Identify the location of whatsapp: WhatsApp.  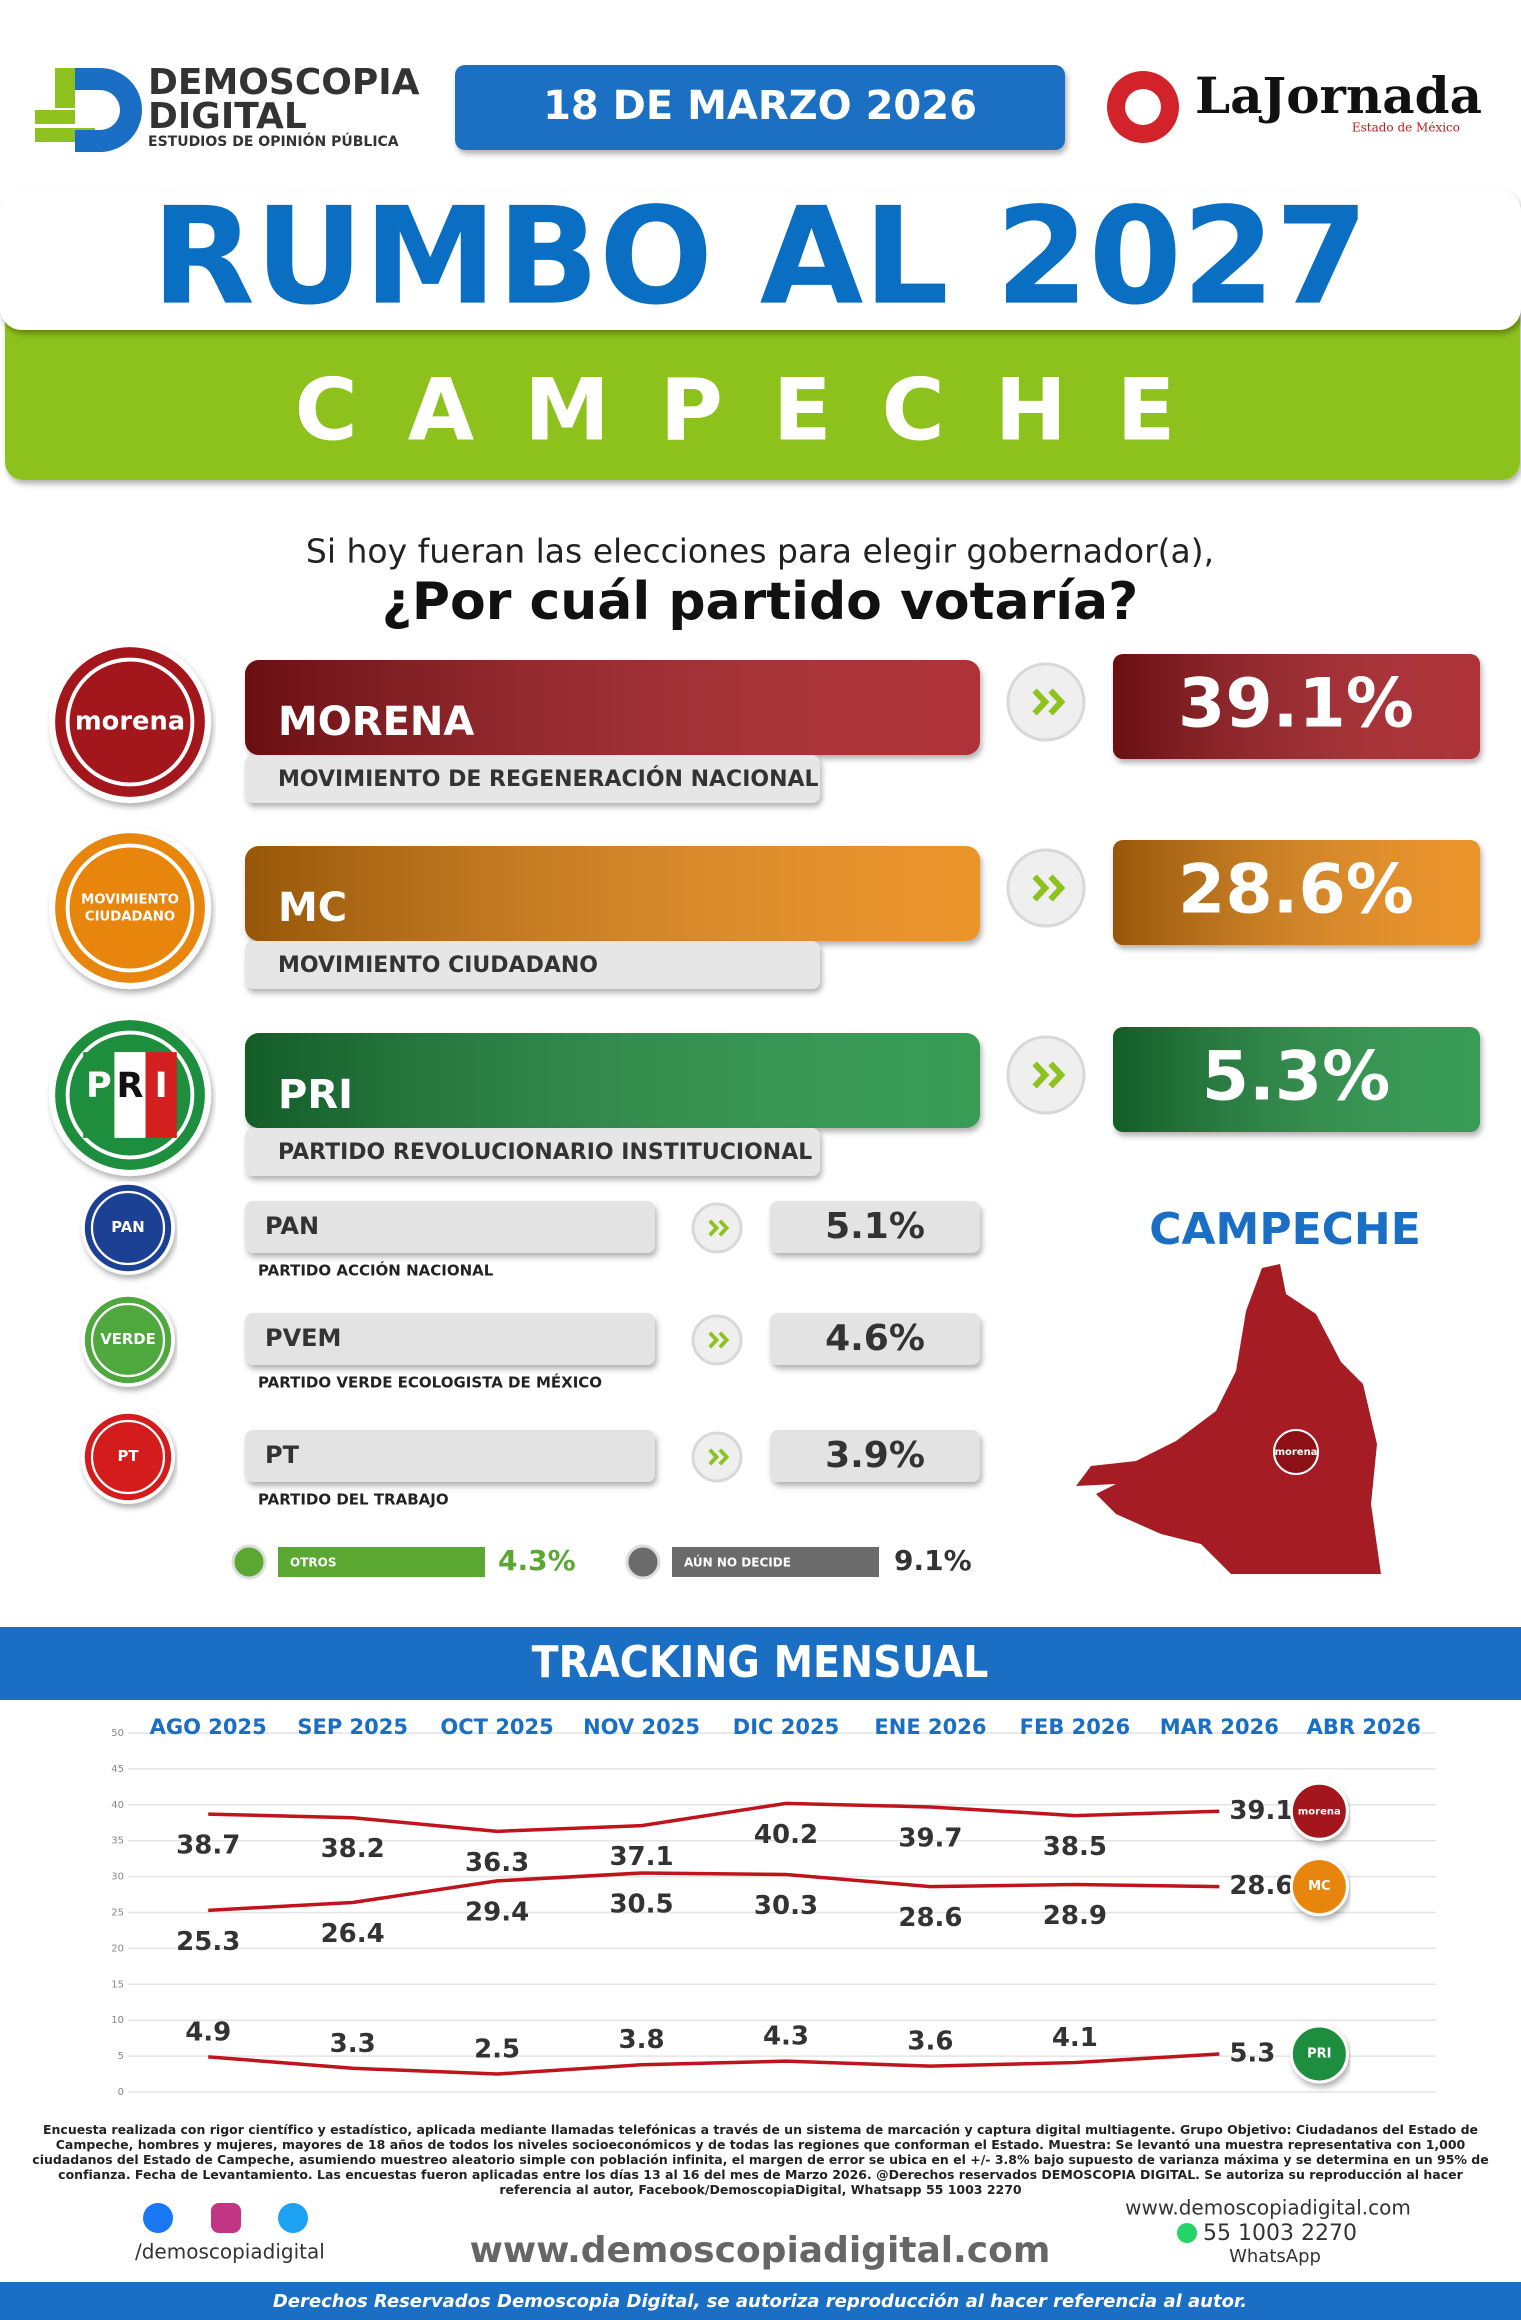
(1275, 2256).